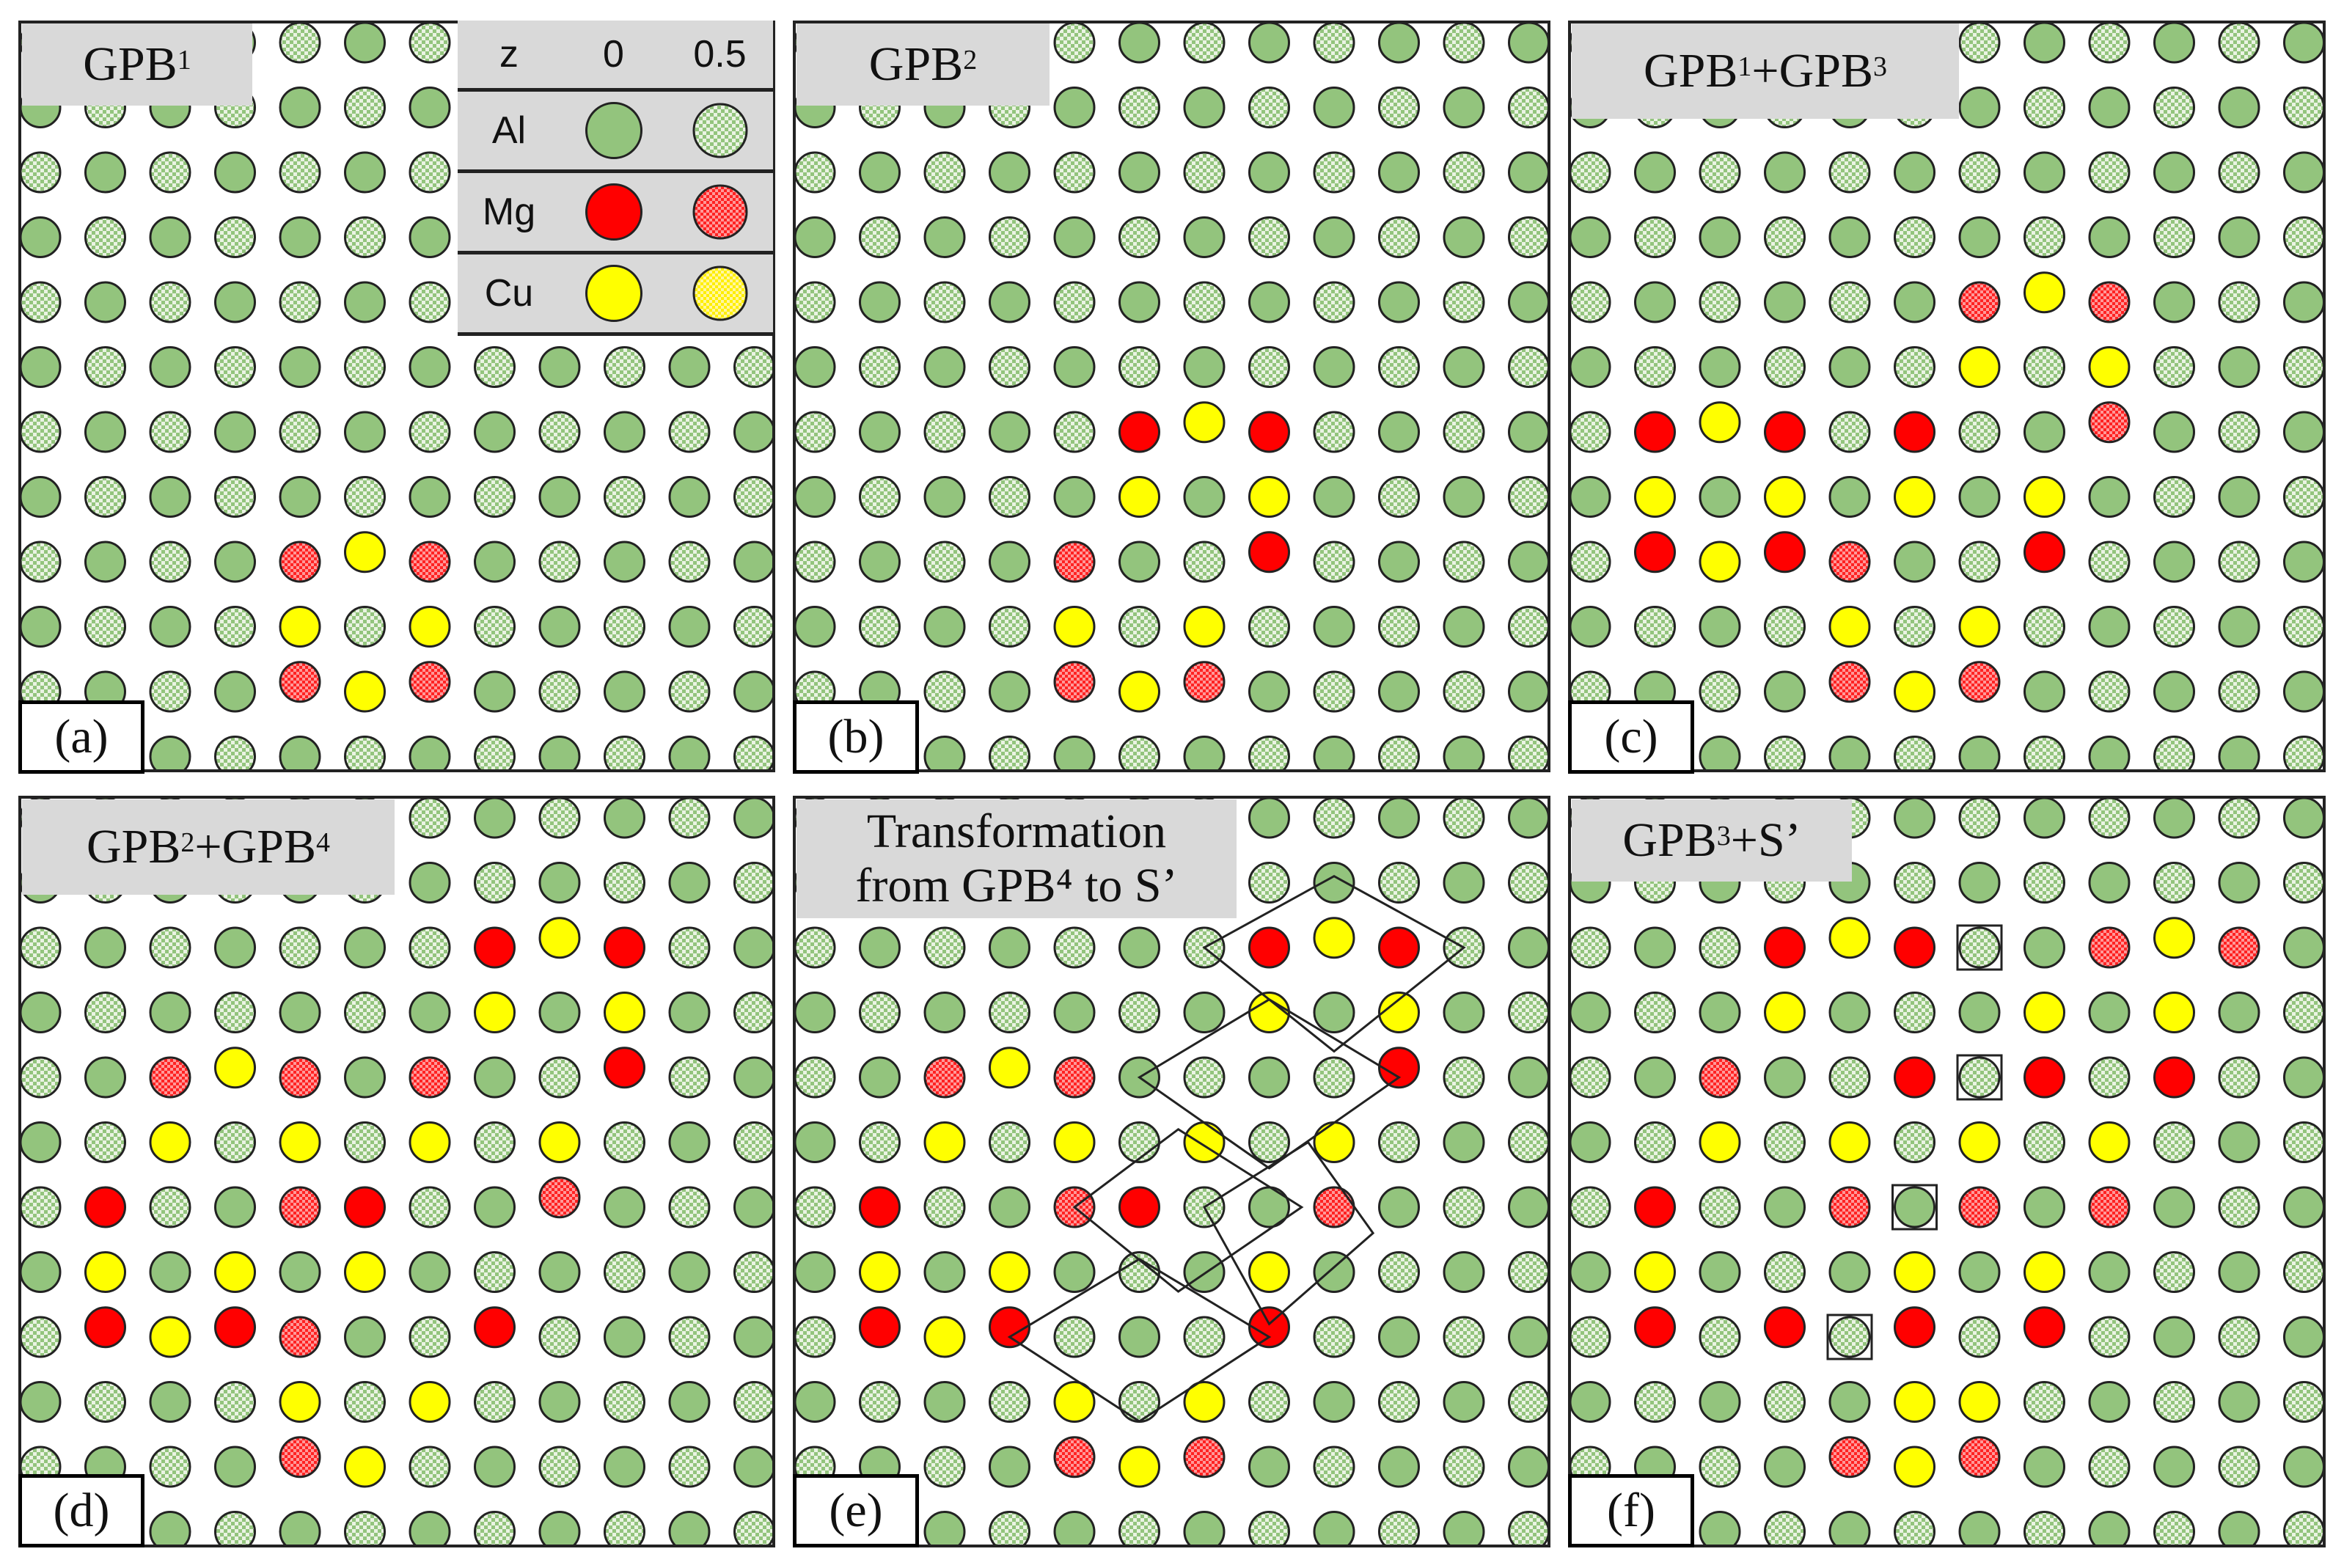  Describe the element at coordinates (613, 54) in the screenshot. I see `legend-z0-label: 0` at that location.